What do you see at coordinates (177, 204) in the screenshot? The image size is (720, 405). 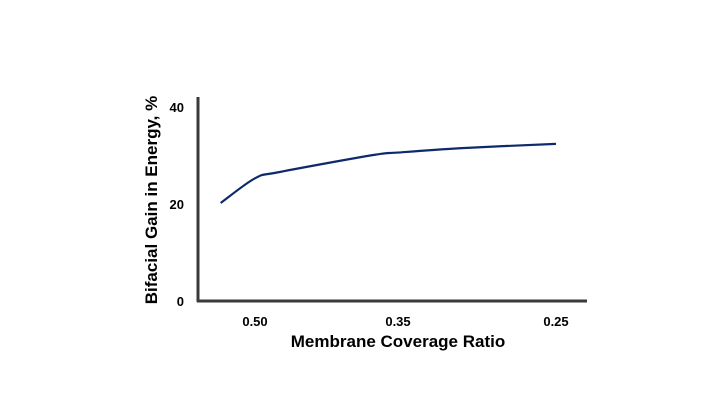 I see `y-tick-label: 20` at bounding box center [177, 204].